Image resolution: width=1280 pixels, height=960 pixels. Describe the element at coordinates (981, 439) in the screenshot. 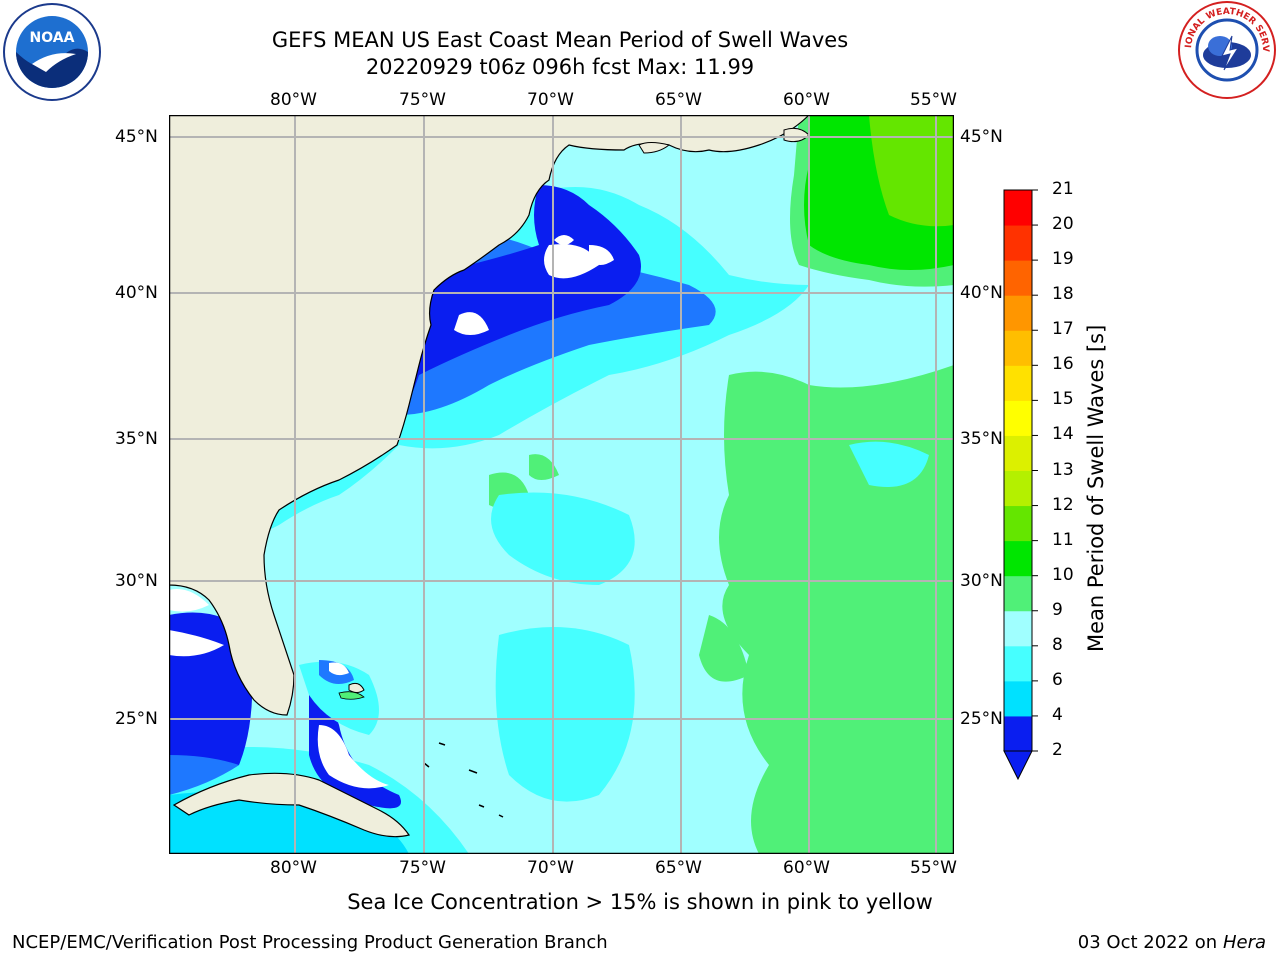

I see `lat-label-right: 35°N` at that location.